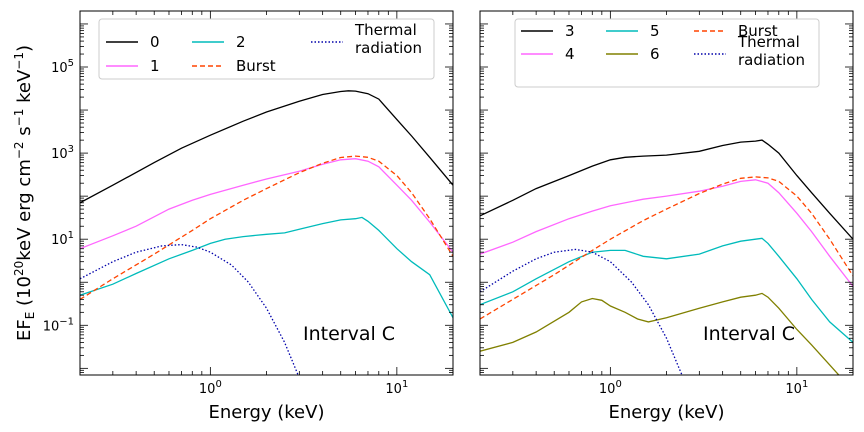 Image resolution: width=864 pixels, height=432 pixels. Describe the element at coordinates (24, 330) in the screenshot. I see `y-label-ef: EF` at that location.